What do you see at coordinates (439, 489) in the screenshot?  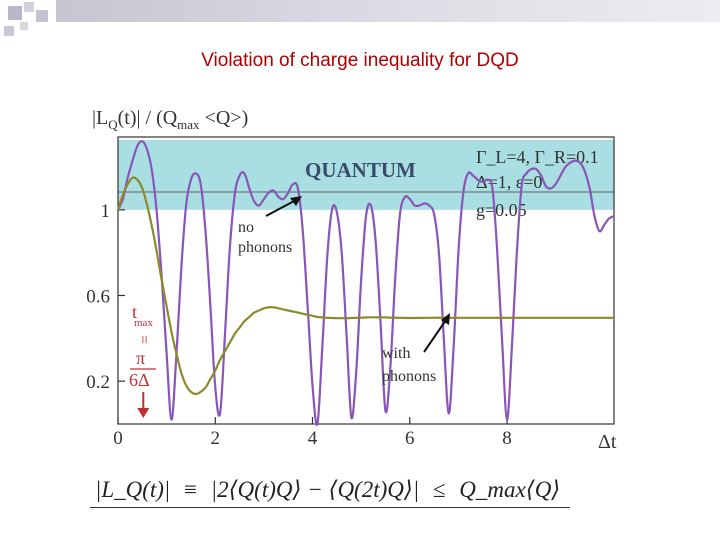 I see `formula-leq: ≤` at bounding box center [439, 489].